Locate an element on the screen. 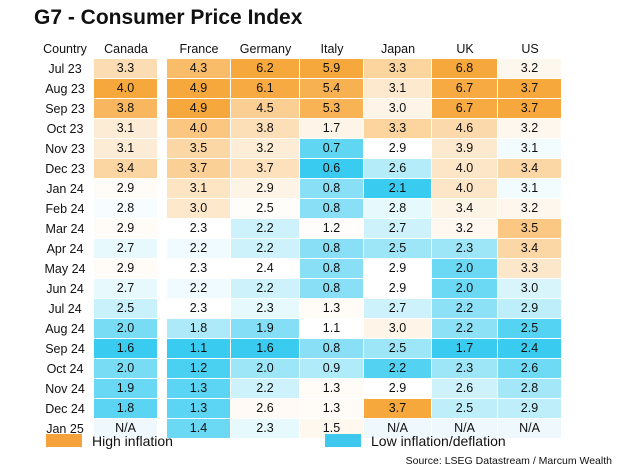  cell-jul-23-canada: 3.3 is located at coordinates (125, 68).